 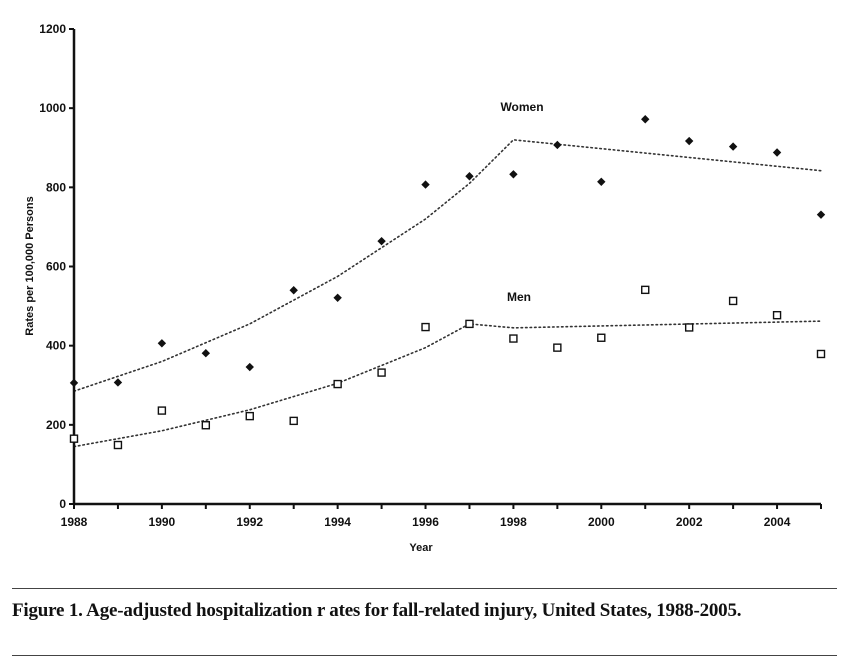 What do you see at coordinates (337, 522) in the screenshot?
I see `x-tick-label: 1994` at bounding box center [337, 522].